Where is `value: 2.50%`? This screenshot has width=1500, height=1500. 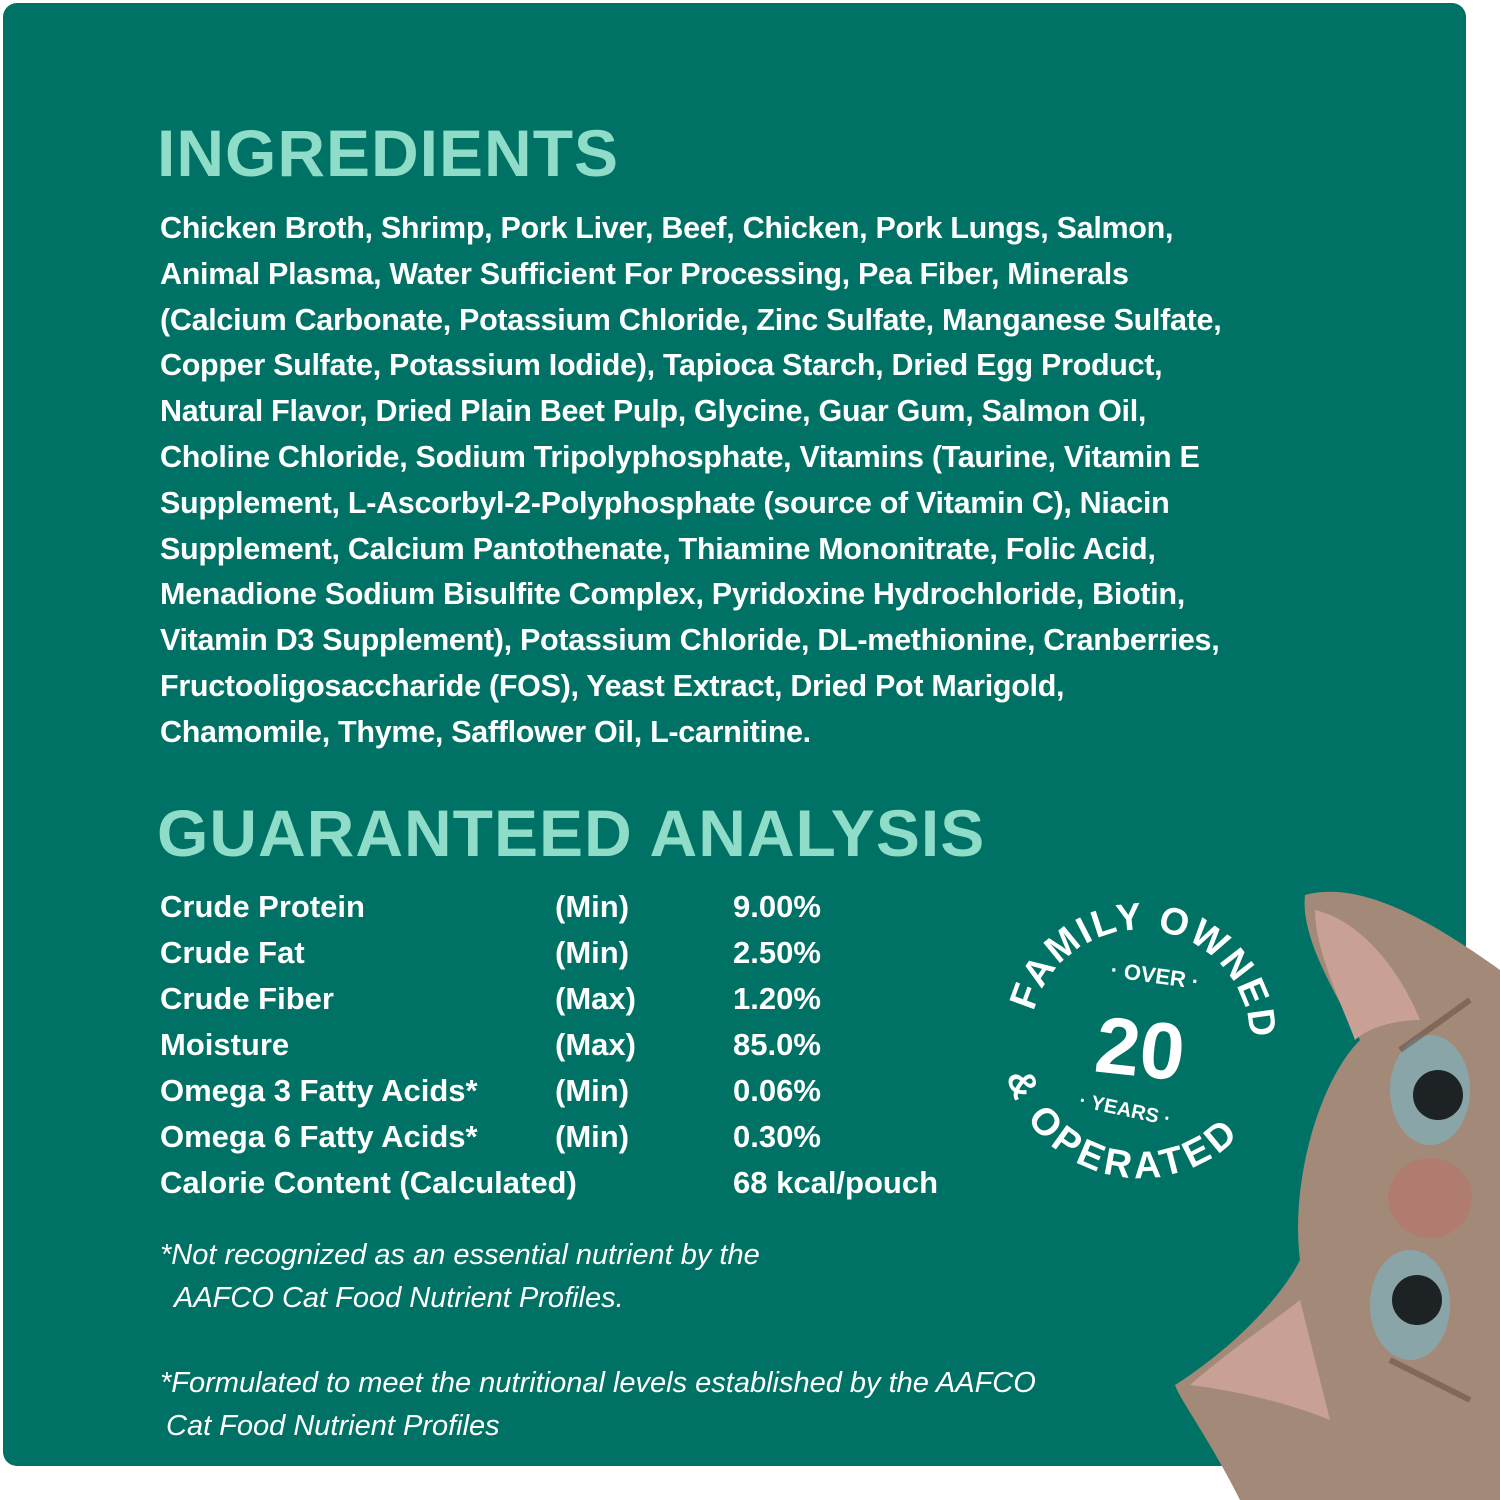
value: 2.50% is located at coordinates (777, 952).